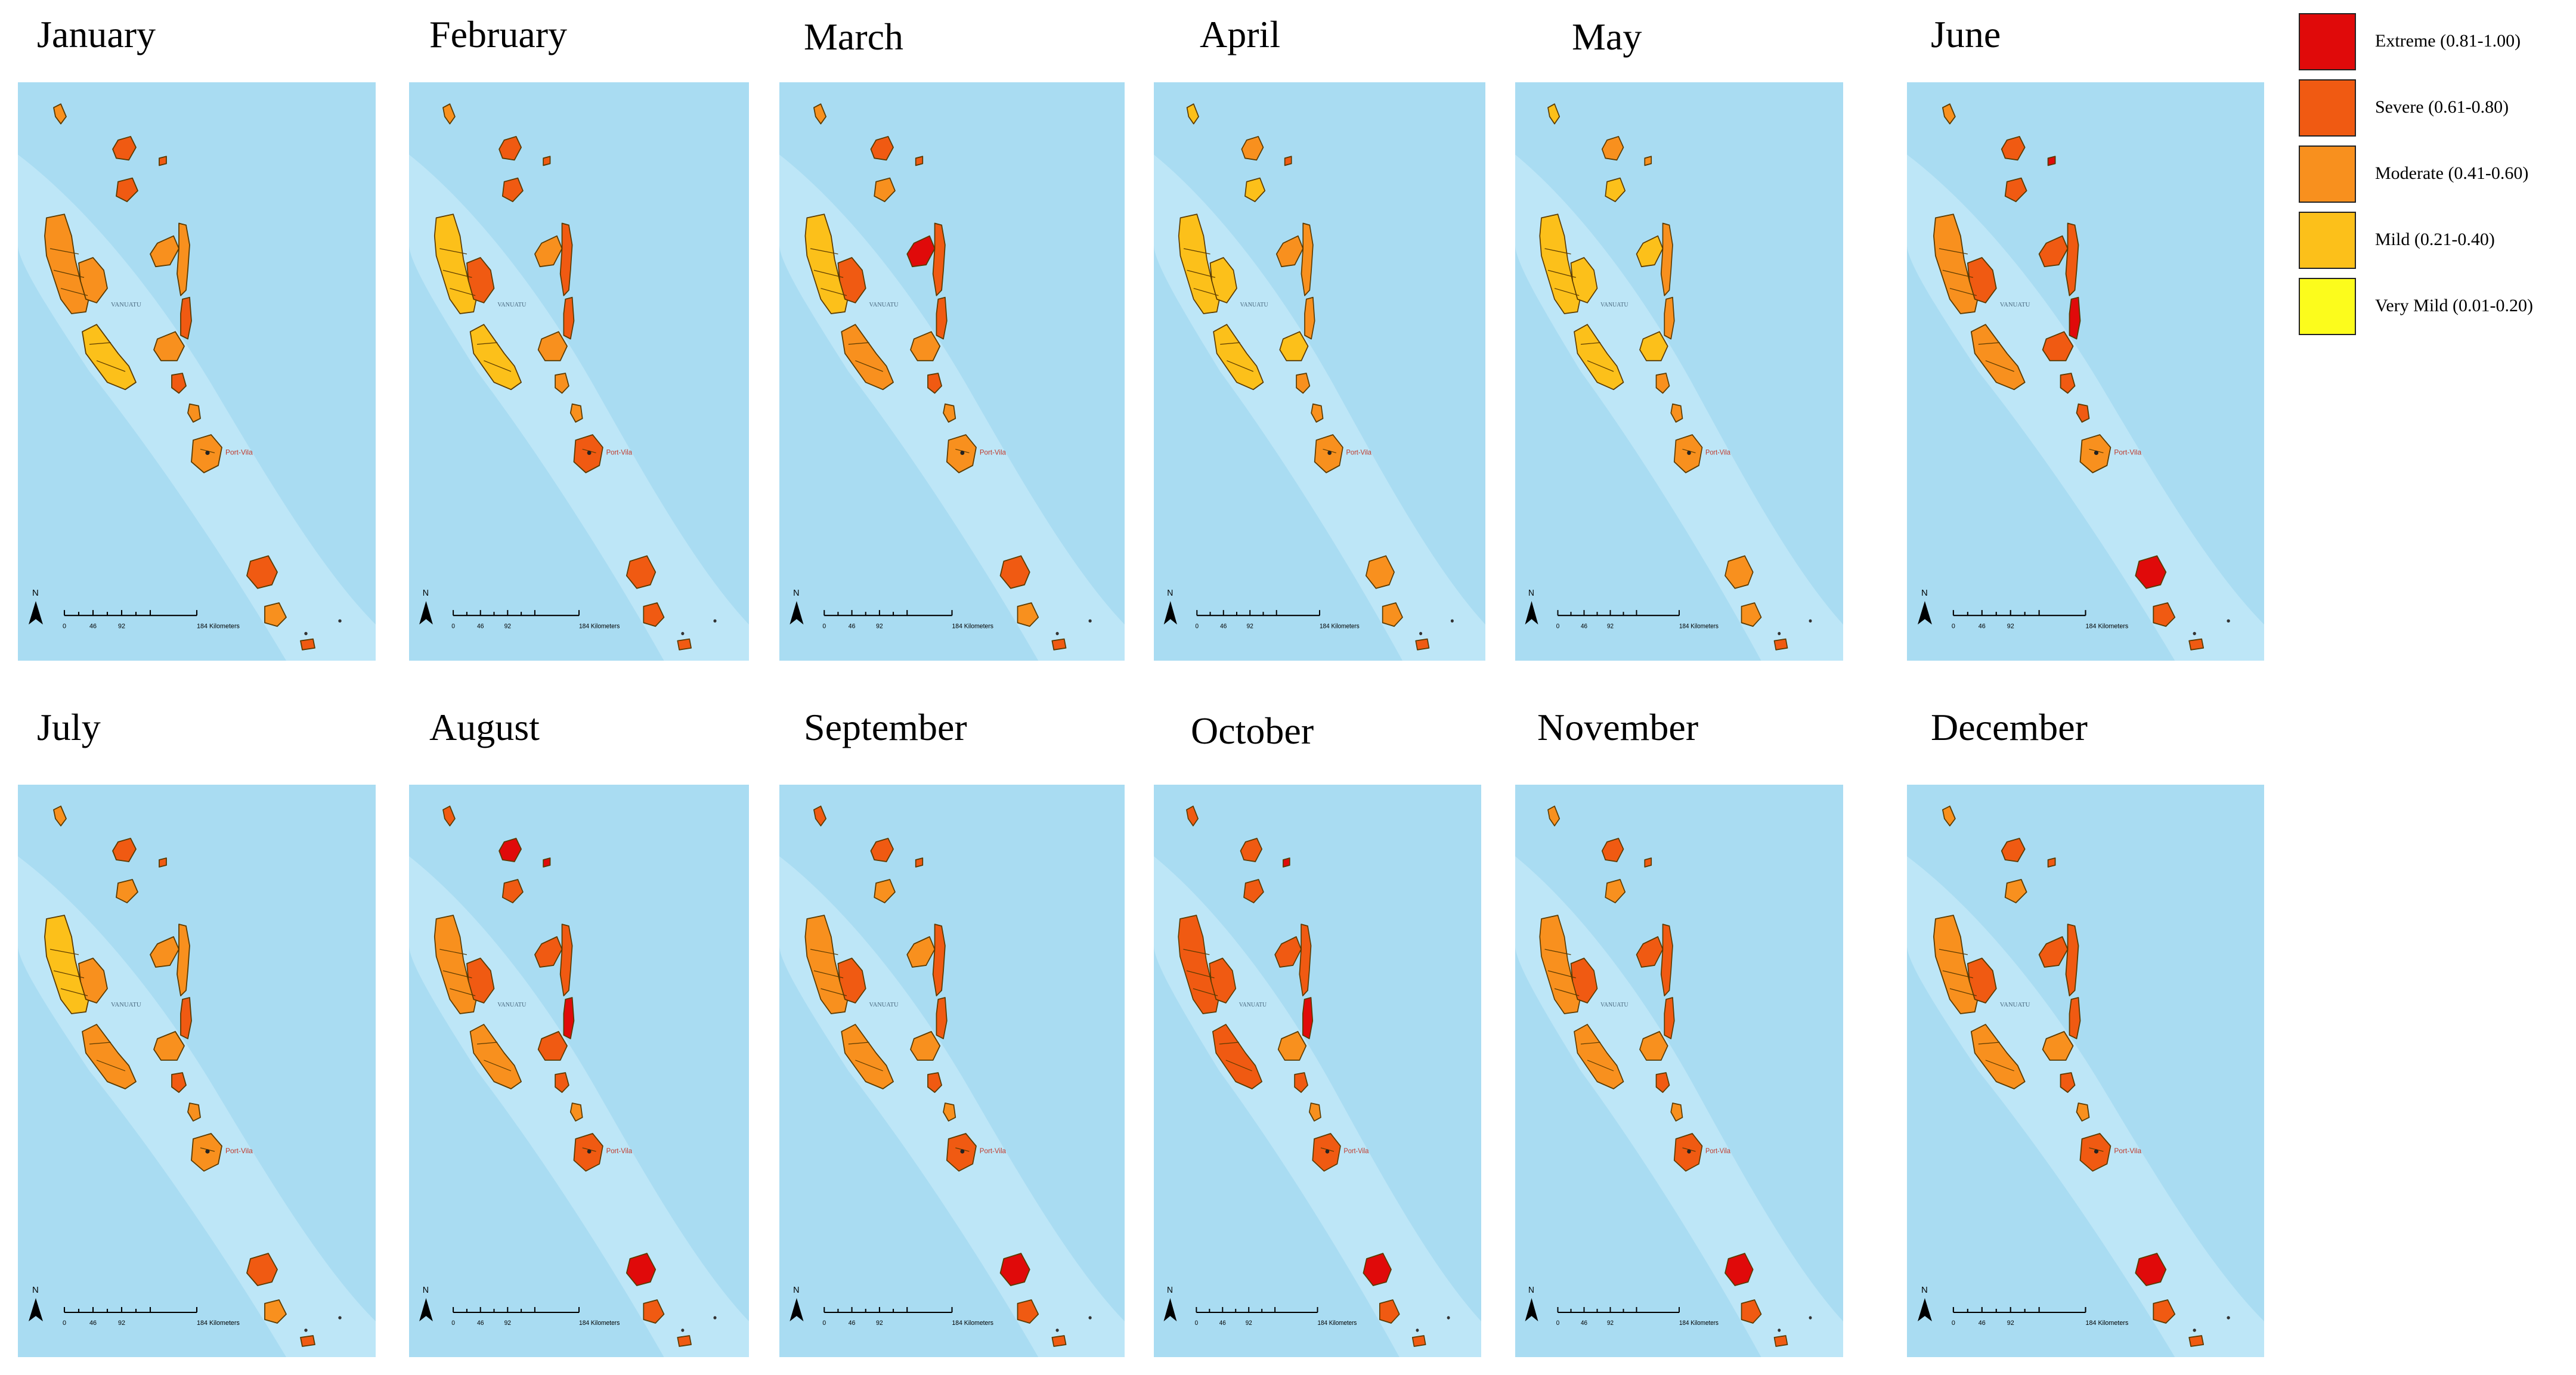 This screenshot has width=2576, height=1375. Describe the element at coordinates (1679, 1071) in the screenshot. I see `map-panel-november: Port-Vila VANUATU N 0 46 92 184 Kilometers` at that location.